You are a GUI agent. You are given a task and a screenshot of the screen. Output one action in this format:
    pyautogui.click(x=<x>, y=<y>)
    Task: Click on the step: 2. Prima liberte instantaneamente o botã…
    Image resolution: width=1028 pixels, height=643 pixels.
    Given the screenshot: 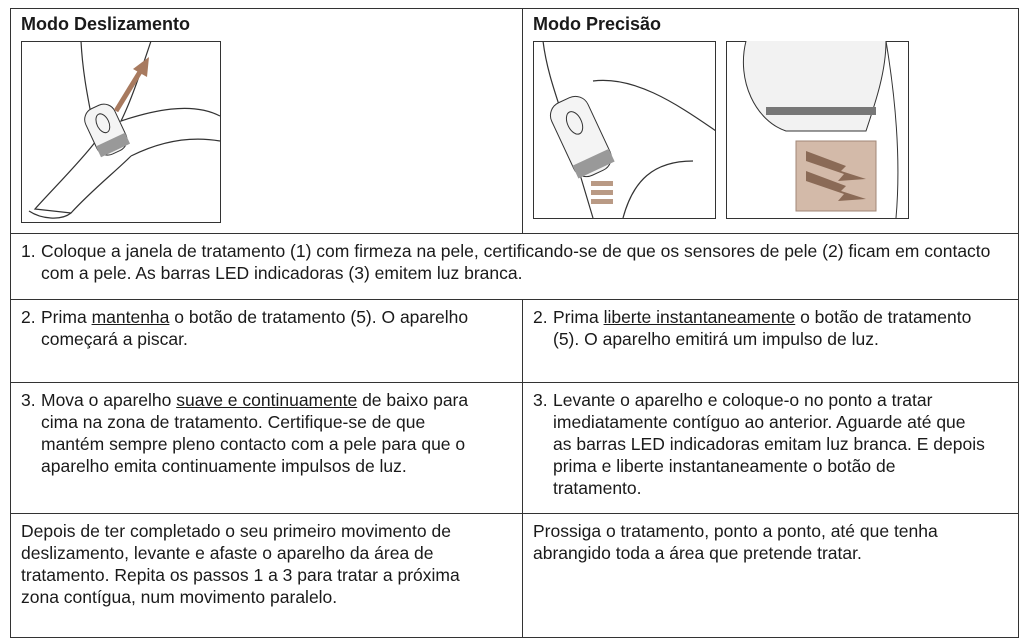 What is the action you would take?
    pyautogui.click(x=770, y=328)
    